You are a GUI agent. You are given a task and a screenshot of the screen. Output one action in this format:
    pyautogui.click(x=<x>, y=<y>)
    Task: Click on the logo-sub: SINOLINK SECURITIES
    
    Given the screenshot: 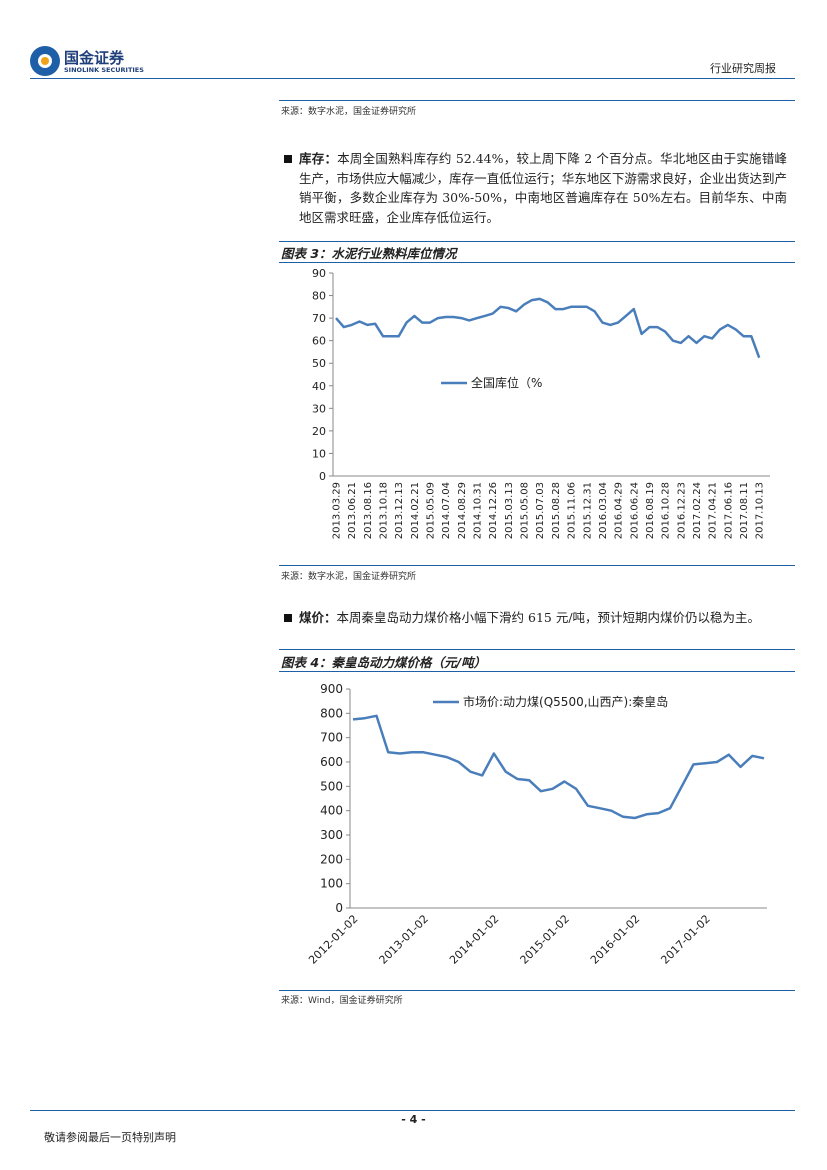 What is the action you would take?
    pyautogui.click(x=104, y=70)
    